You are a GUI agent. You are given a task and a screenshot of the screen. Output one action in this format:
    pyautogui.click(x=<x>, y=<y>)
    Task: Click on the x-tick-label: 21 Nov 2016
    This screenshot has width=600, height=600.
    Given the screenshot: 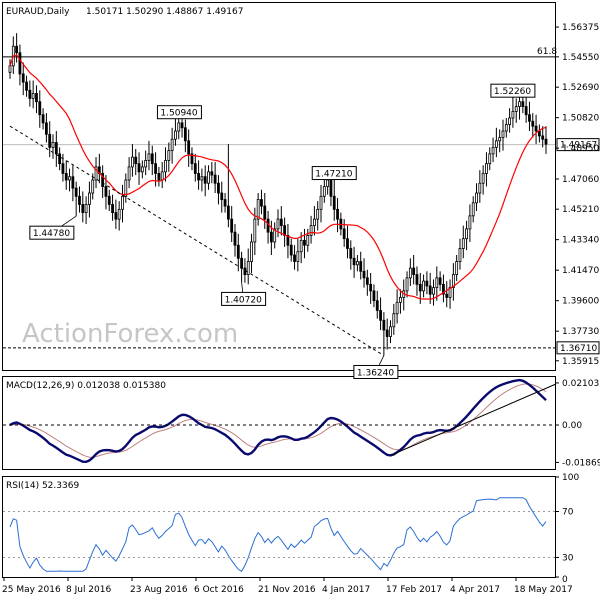 What is the action you would take?
    pyautogui.click(x=287, y=590)
    